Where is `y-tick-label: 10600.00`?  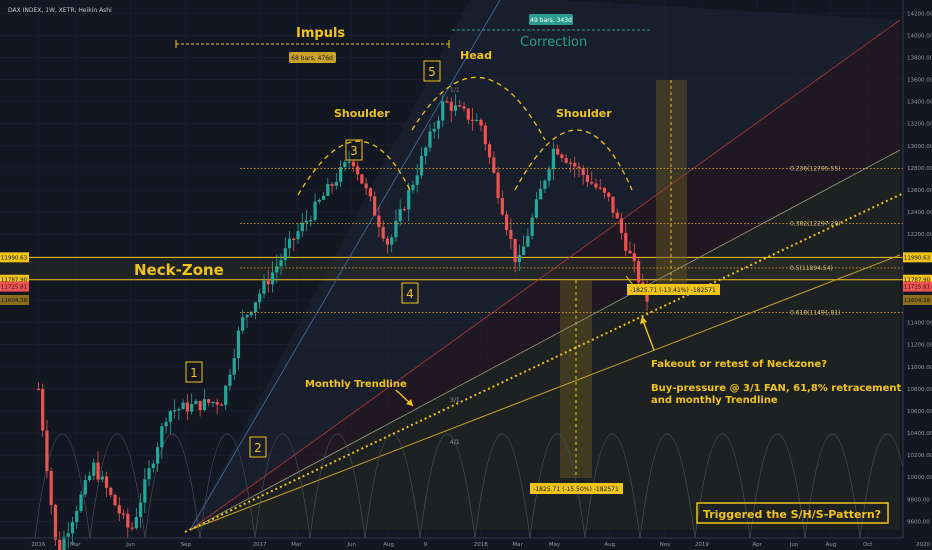 y-tick-label: 10600.00 is located at coordinates (919, 412).